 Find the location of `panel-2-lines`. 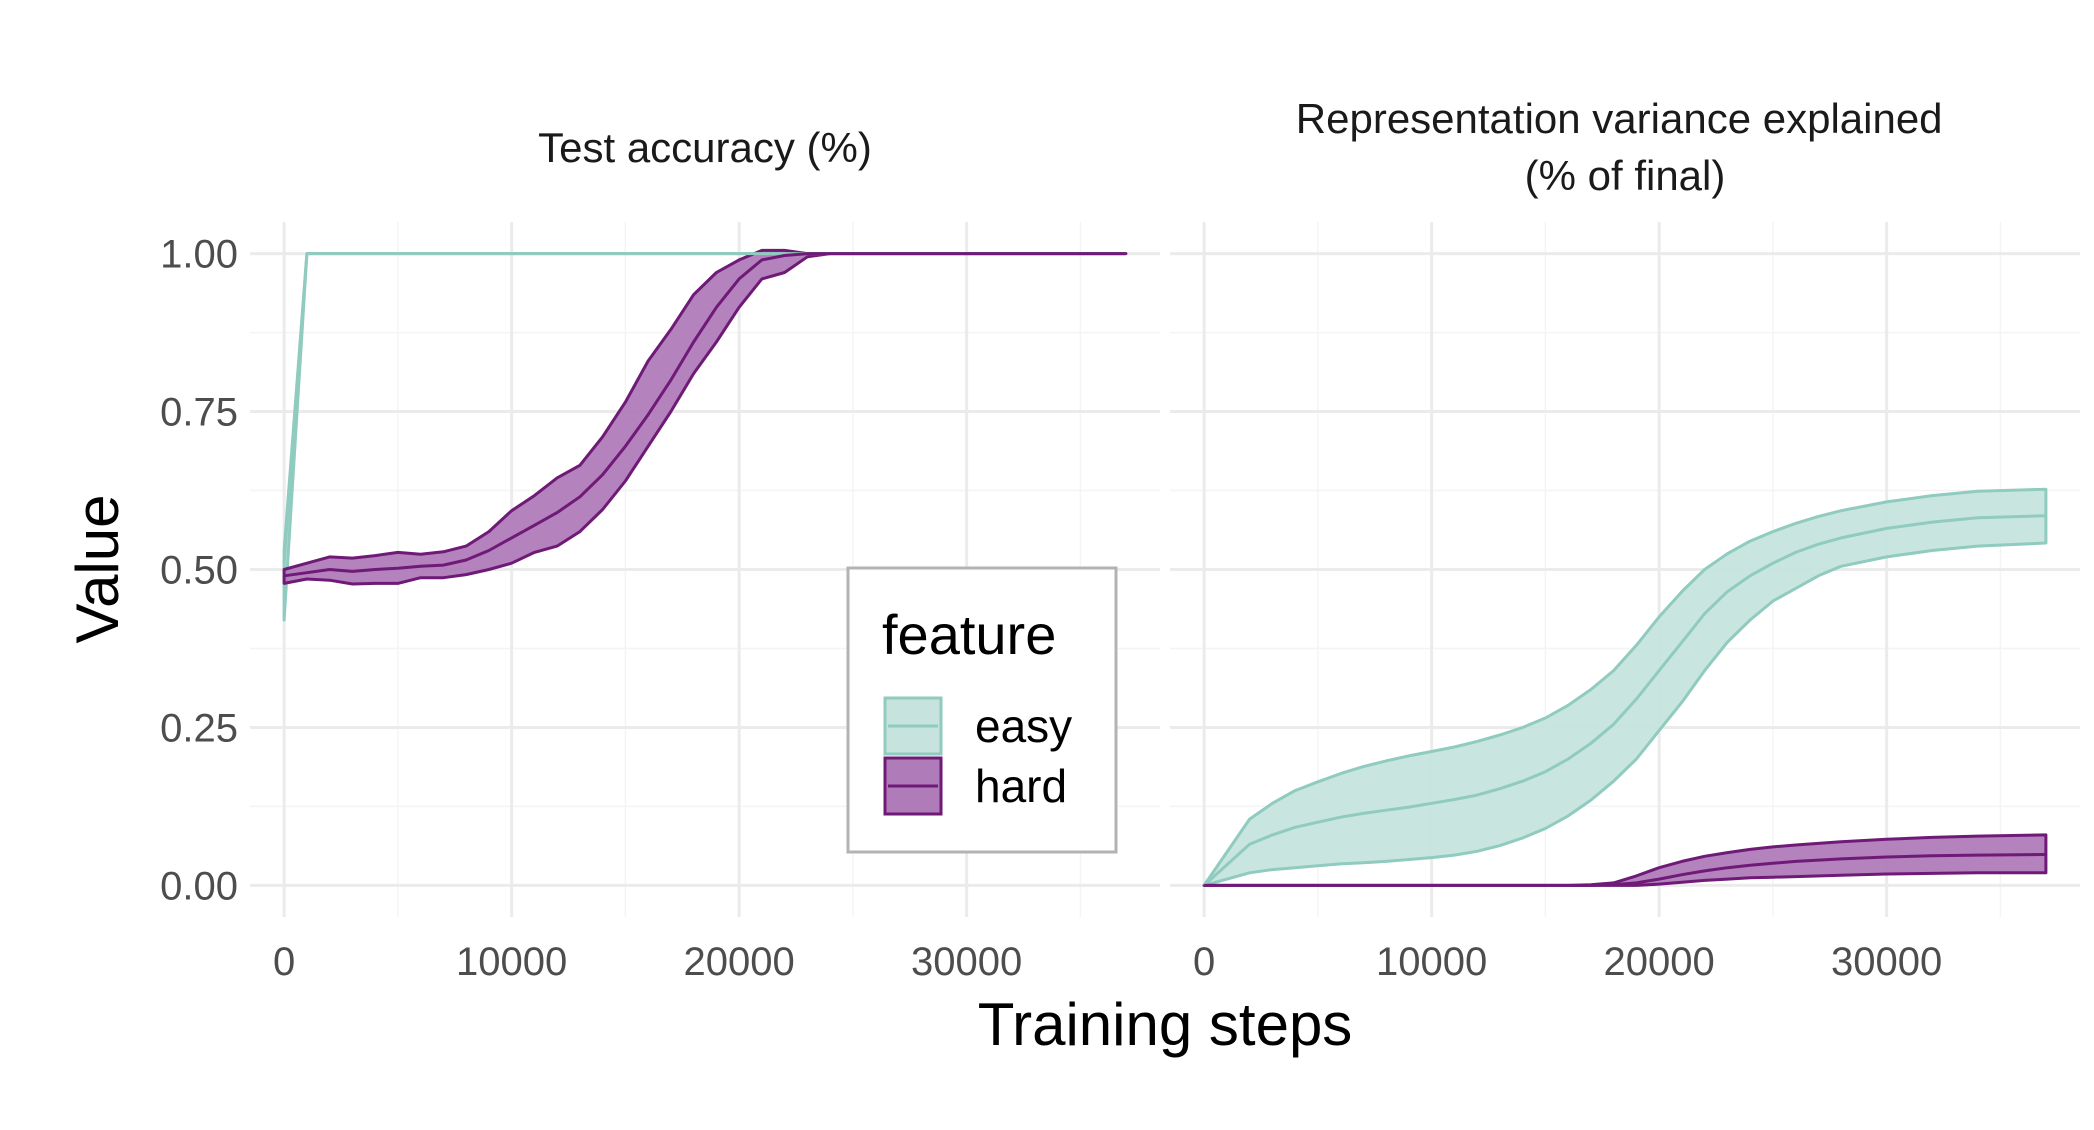

panel-2-lines is located at coordinates (1624, 700).